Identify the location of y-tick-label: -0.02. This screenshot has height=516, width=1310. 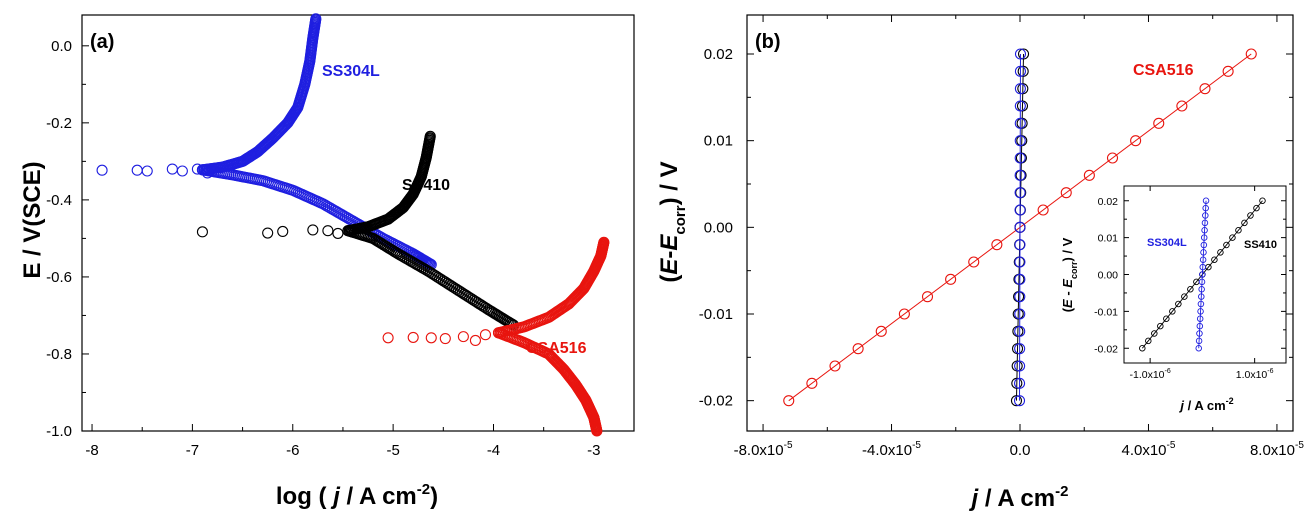
(716, 401).